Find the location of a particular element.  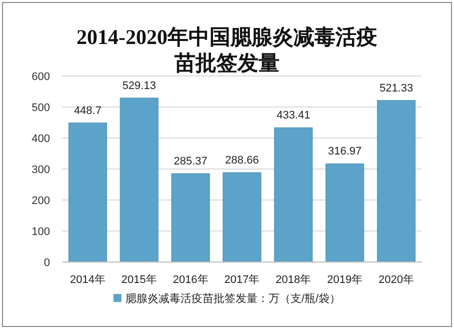

data-label: 288.66 is located at coordinates (242, 160).